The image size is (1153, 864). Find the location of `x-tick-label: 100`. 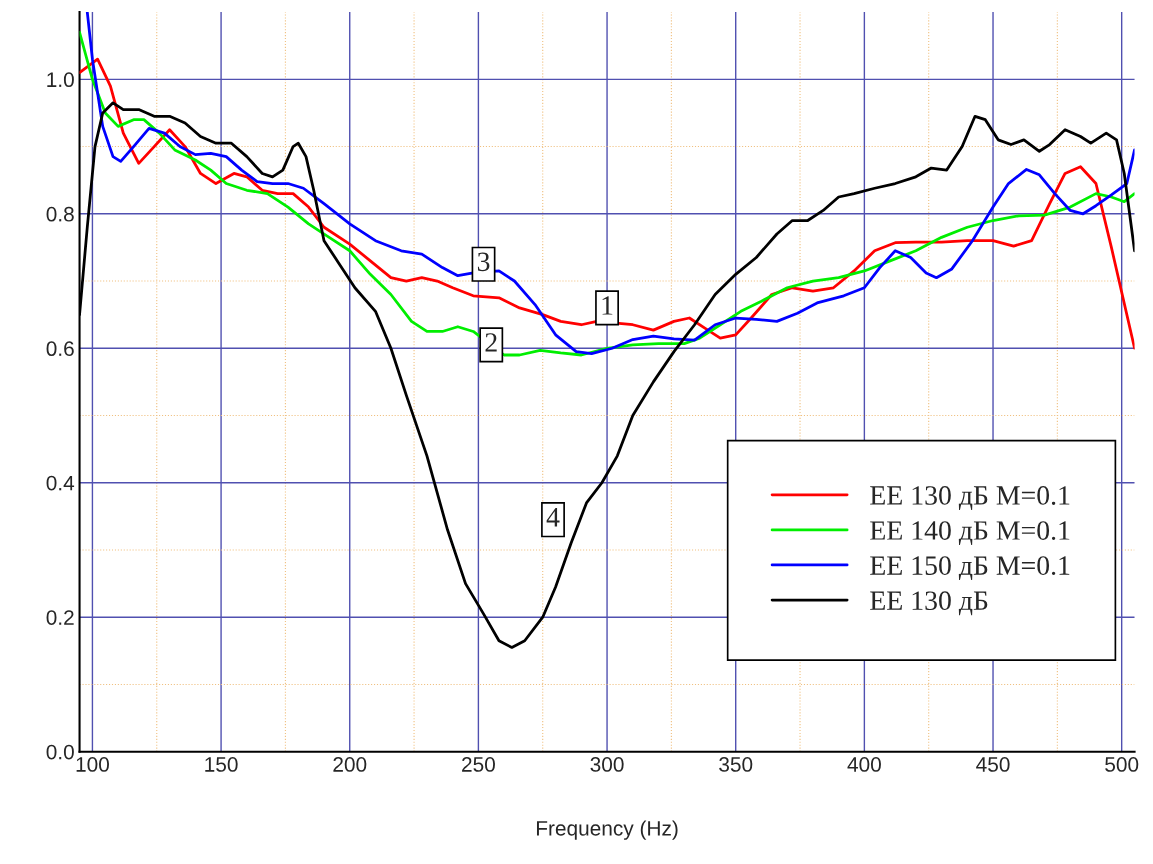

x-tick-label: 100 is located at coordinates (92, 764).